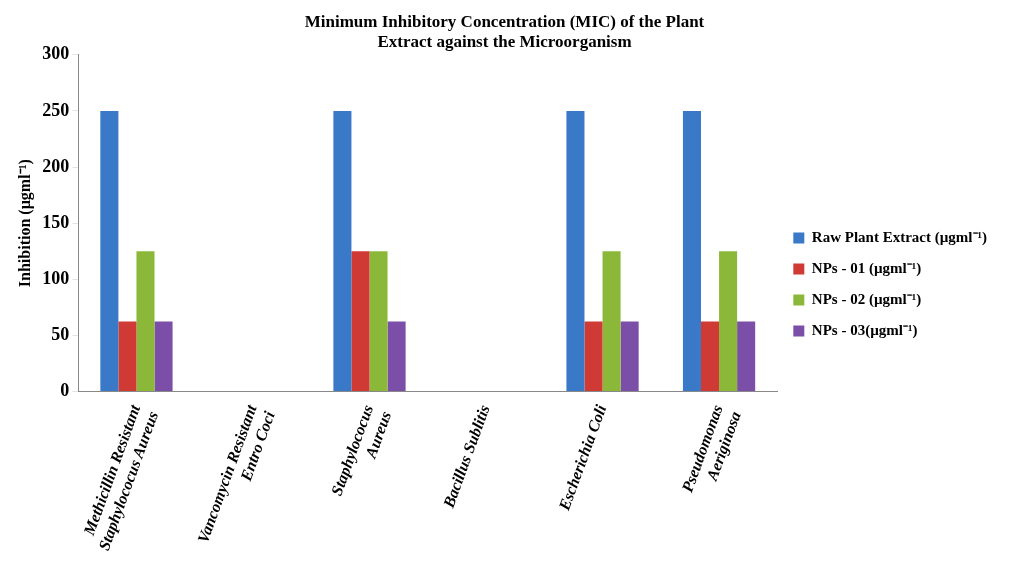  What do you see at coordinates (466, 456) in the screenshot?
I see `x-tick-label: Bacillus Sublitis` at bounding box center [466, 456].